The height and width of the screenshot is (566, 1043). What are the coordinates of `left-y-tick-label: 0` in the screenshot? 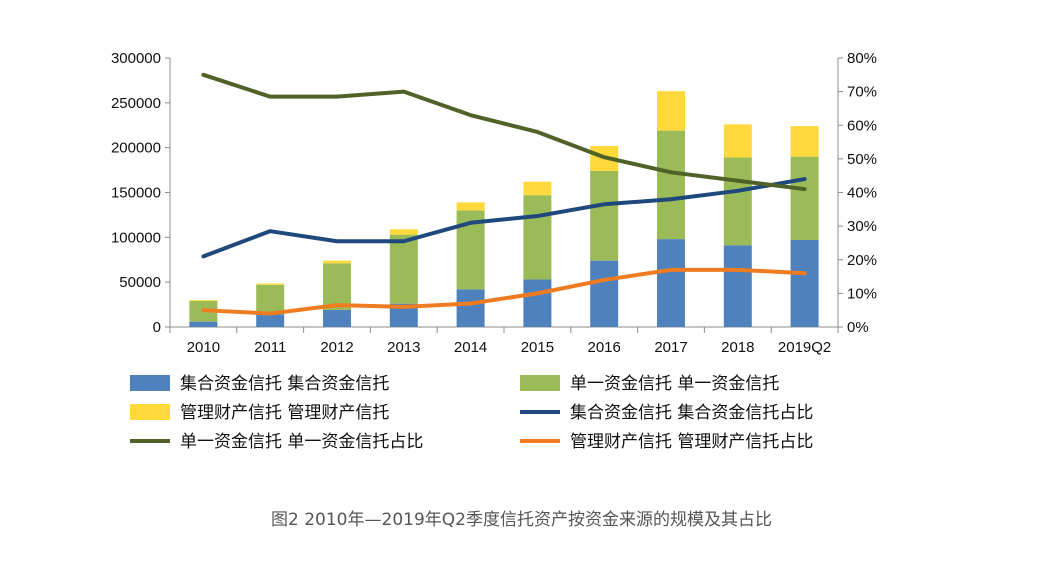 It's located at (157, 327).